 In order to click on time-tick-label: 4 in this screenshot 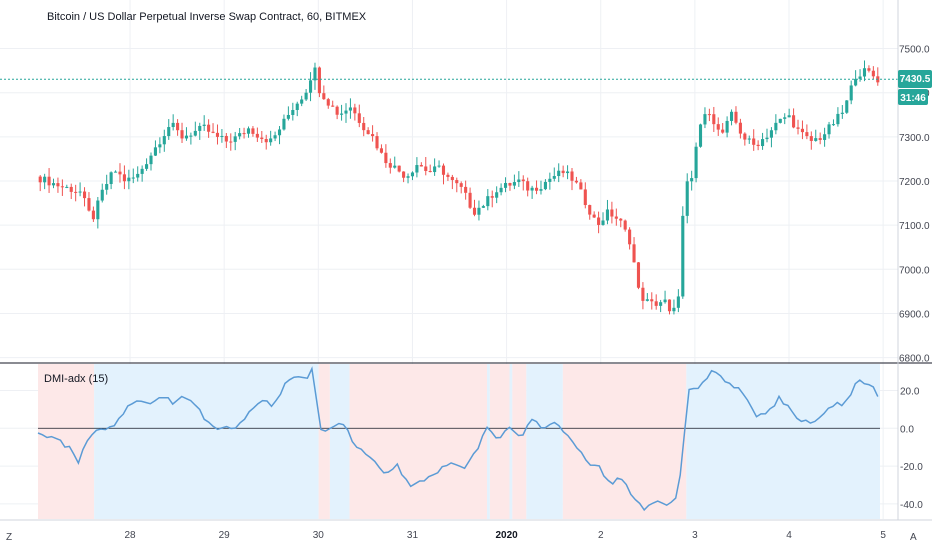, I will do `click(789, 535)`.